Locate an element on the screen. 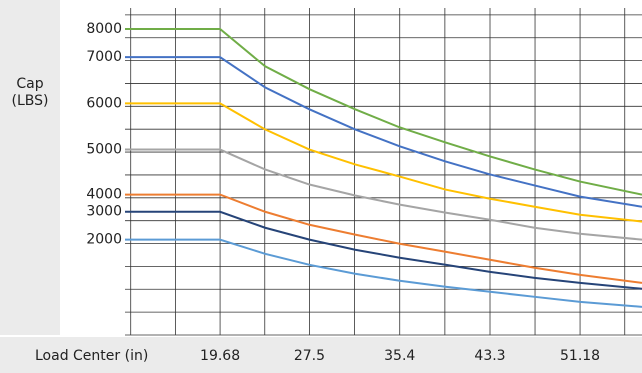 This screenshot has width=642, height=373. x-tick-label: 51.18 is located at coordinates (580, 356).